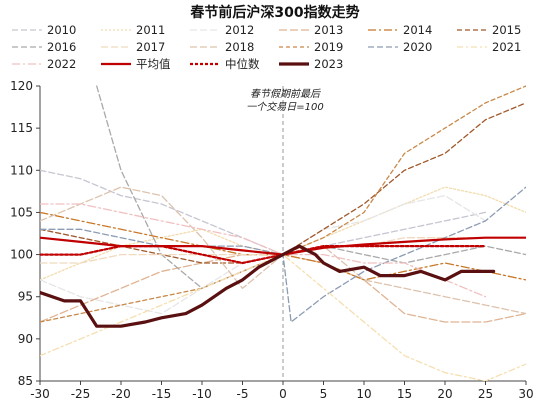 Image resolution: width=550 pixels, height=410 pixels. I want to click on x-tick-label: 10, so click(363, 394).